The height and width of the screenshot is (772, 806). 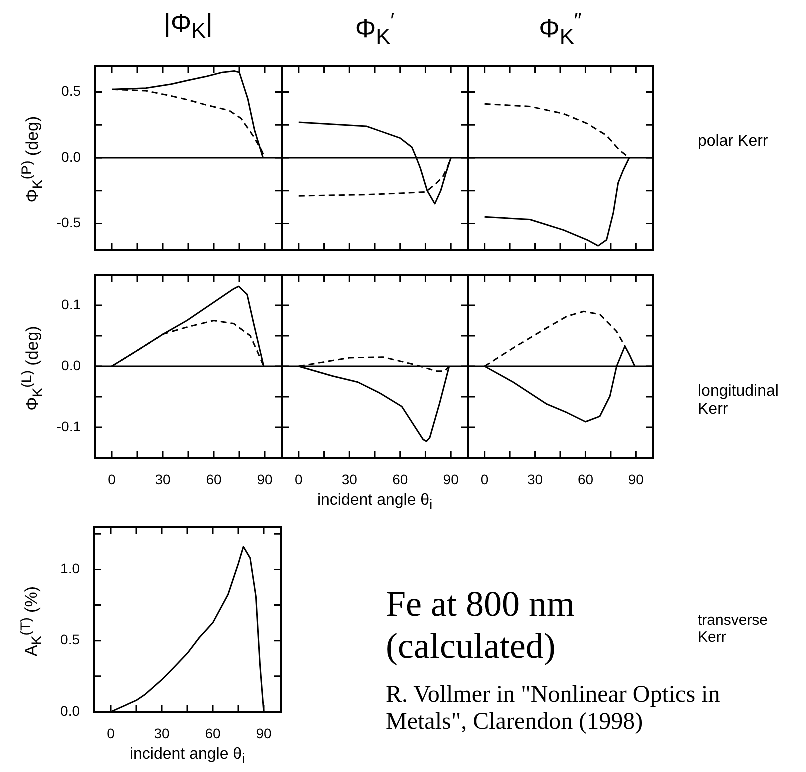 What do you see at coordinates (739, 401) in the screenshot?
I see `text: longitudinal Kerr` at bounding box center [739, 401].